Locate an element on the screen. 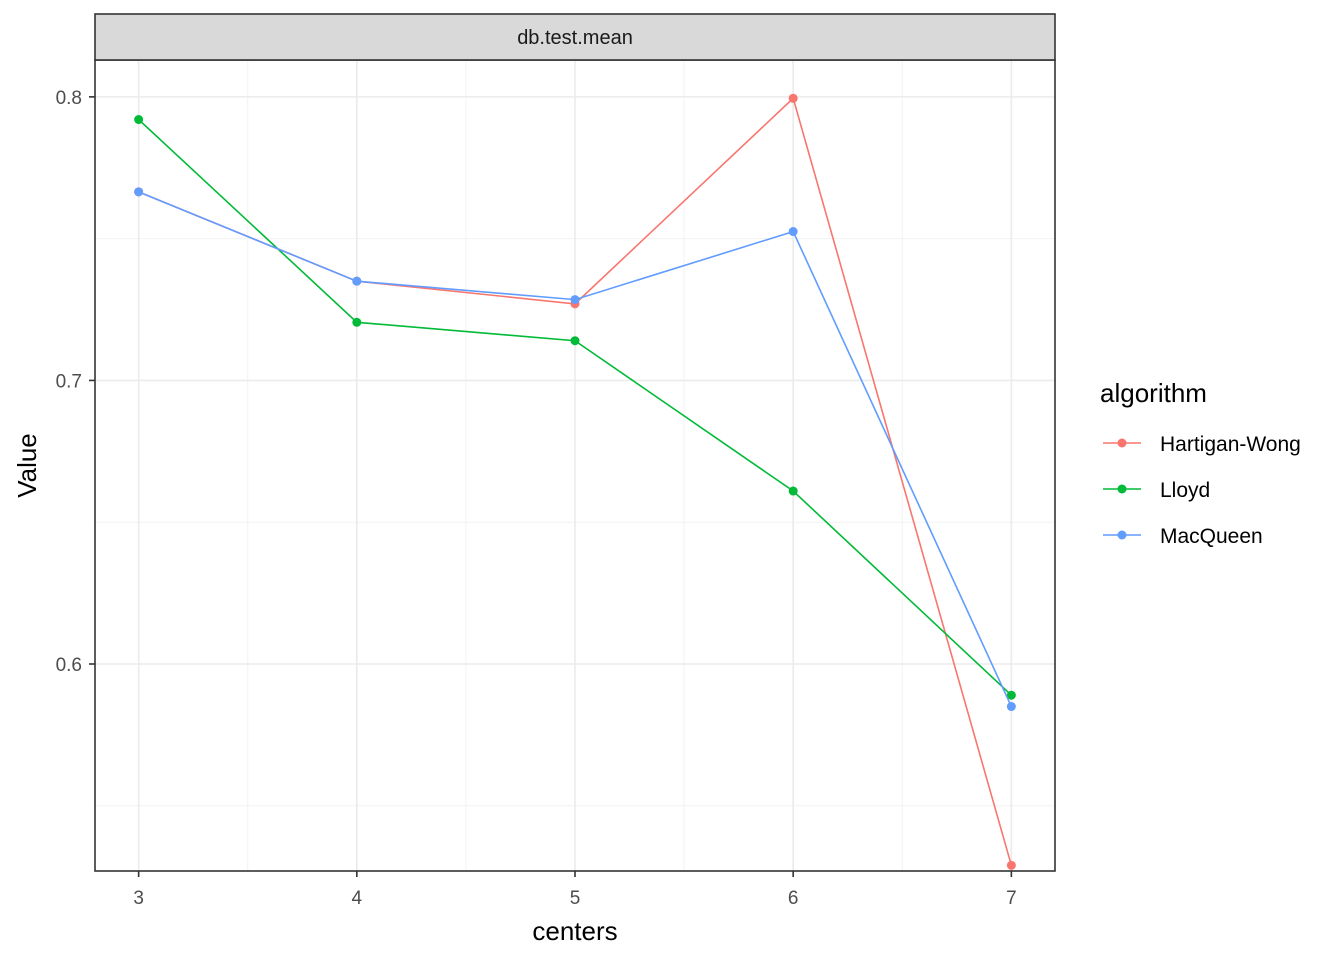 This screenshot has width=1344, height=965. y-axis: 0.6 0.7 0.8 is located at coordinates (75, 382).